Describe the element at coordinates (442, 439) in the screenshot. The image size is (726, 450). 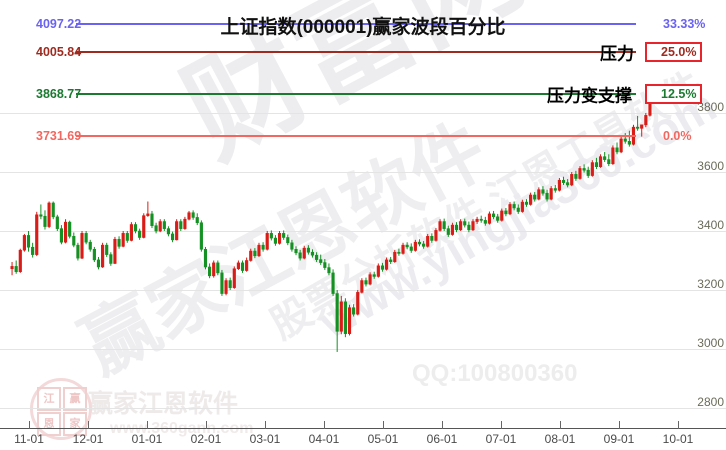
I see `x-axis-tick-label: 06-01` at that location.